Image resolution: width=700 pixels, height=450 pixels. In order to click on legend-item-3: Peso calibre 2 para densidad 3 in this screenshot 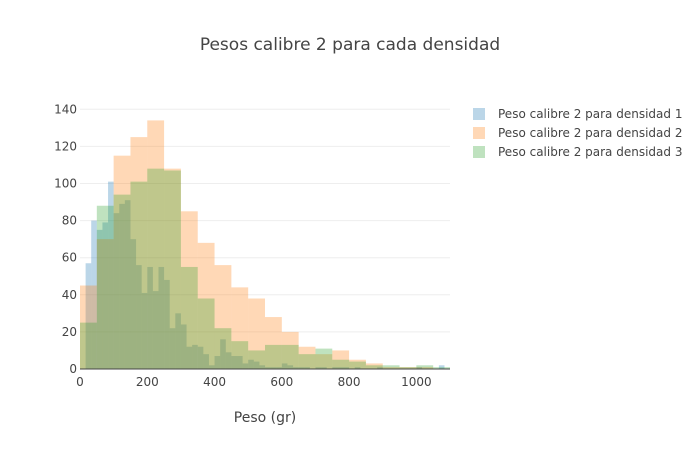, I will do `click(577, 152)`.